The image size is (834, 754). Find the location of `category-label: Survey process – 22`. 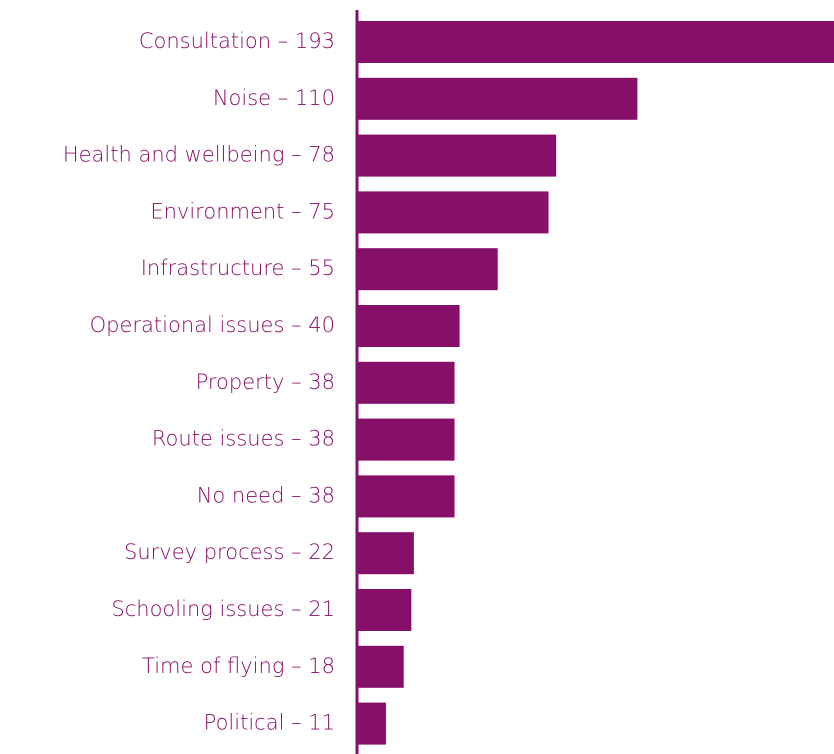

category-label: Survey process – 22 is located at coordinates (229, 552).